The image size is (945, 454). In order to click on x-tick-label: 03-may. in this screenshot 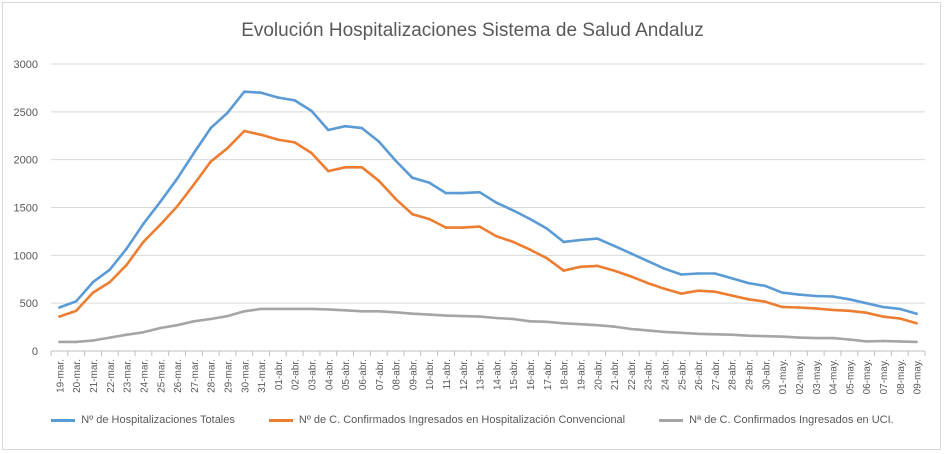, I will do `click(817, 376)`.